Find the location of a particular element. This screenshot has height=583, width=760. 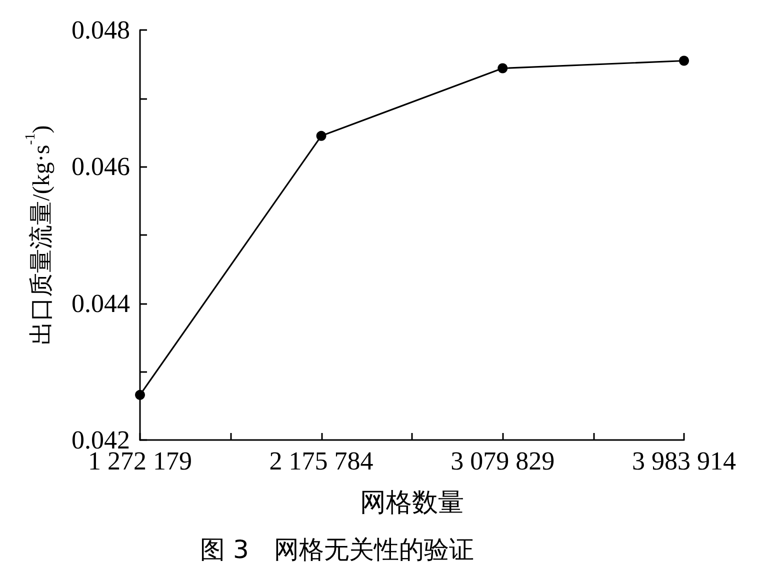

x-tick-label: 3 079 829 is located at coordinates (502, 461).